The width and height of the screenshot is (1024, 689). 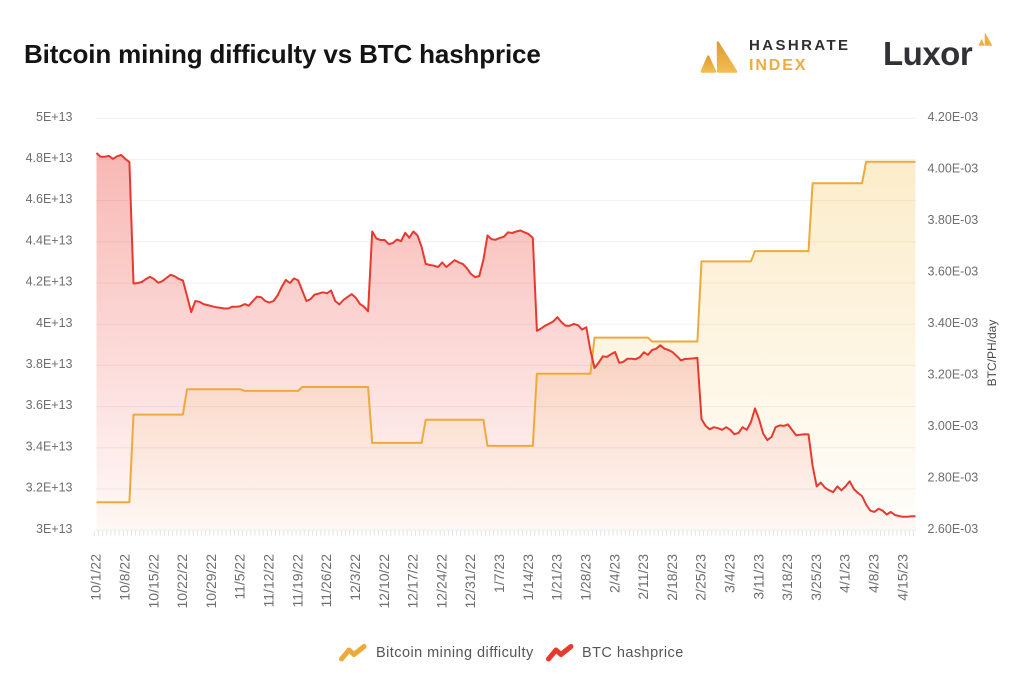 What do you see at coordinates (54, 323) in the screenshot?
I see `svg-text: 4E+13` at bounding box center [54, 323].